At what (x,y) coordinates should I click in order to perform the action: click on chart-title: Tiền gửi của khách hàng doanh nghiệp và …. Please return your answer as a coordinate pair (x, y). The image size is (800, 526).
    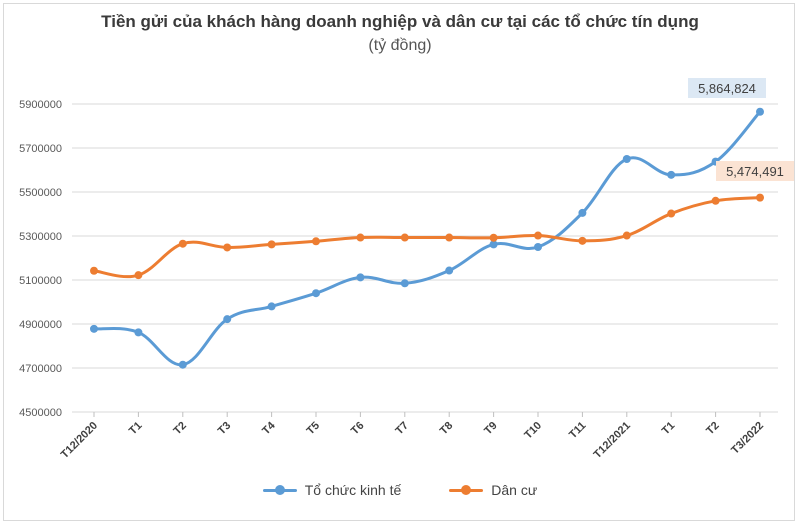
    Looking at the image, I should click on (400, 21).